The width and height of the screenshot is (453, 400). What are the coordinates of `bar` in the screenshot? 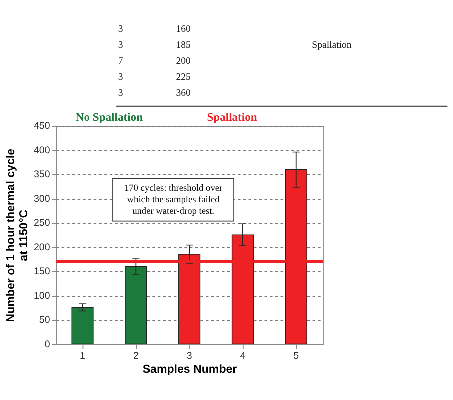 It's located at (83, 326).